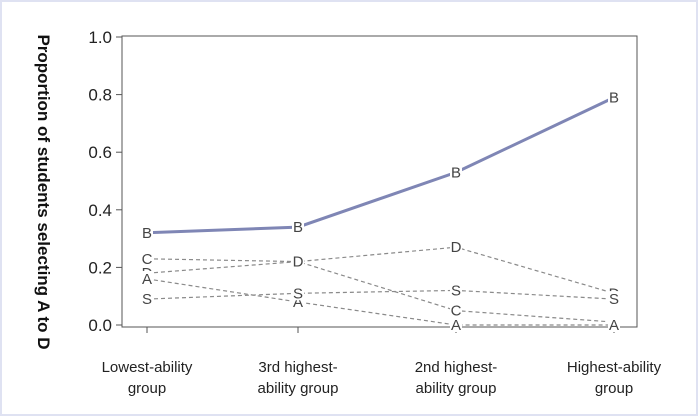 The height and width of the screenshot is (416, 698). What do you see at coordinates (100, 95) in the screenshot?
I see `y-tick-label: 0.8` at bounding box center [100, 95].